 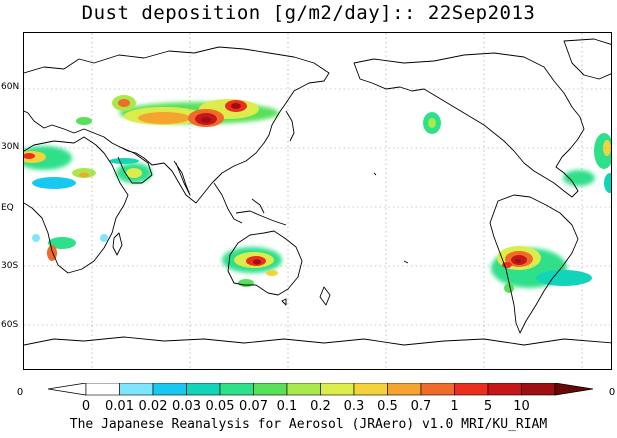 What do you see at coordinates (10, 87) in the screenshot?
I see `lat-label-60n: 60N` at bounding box center [10, 87].